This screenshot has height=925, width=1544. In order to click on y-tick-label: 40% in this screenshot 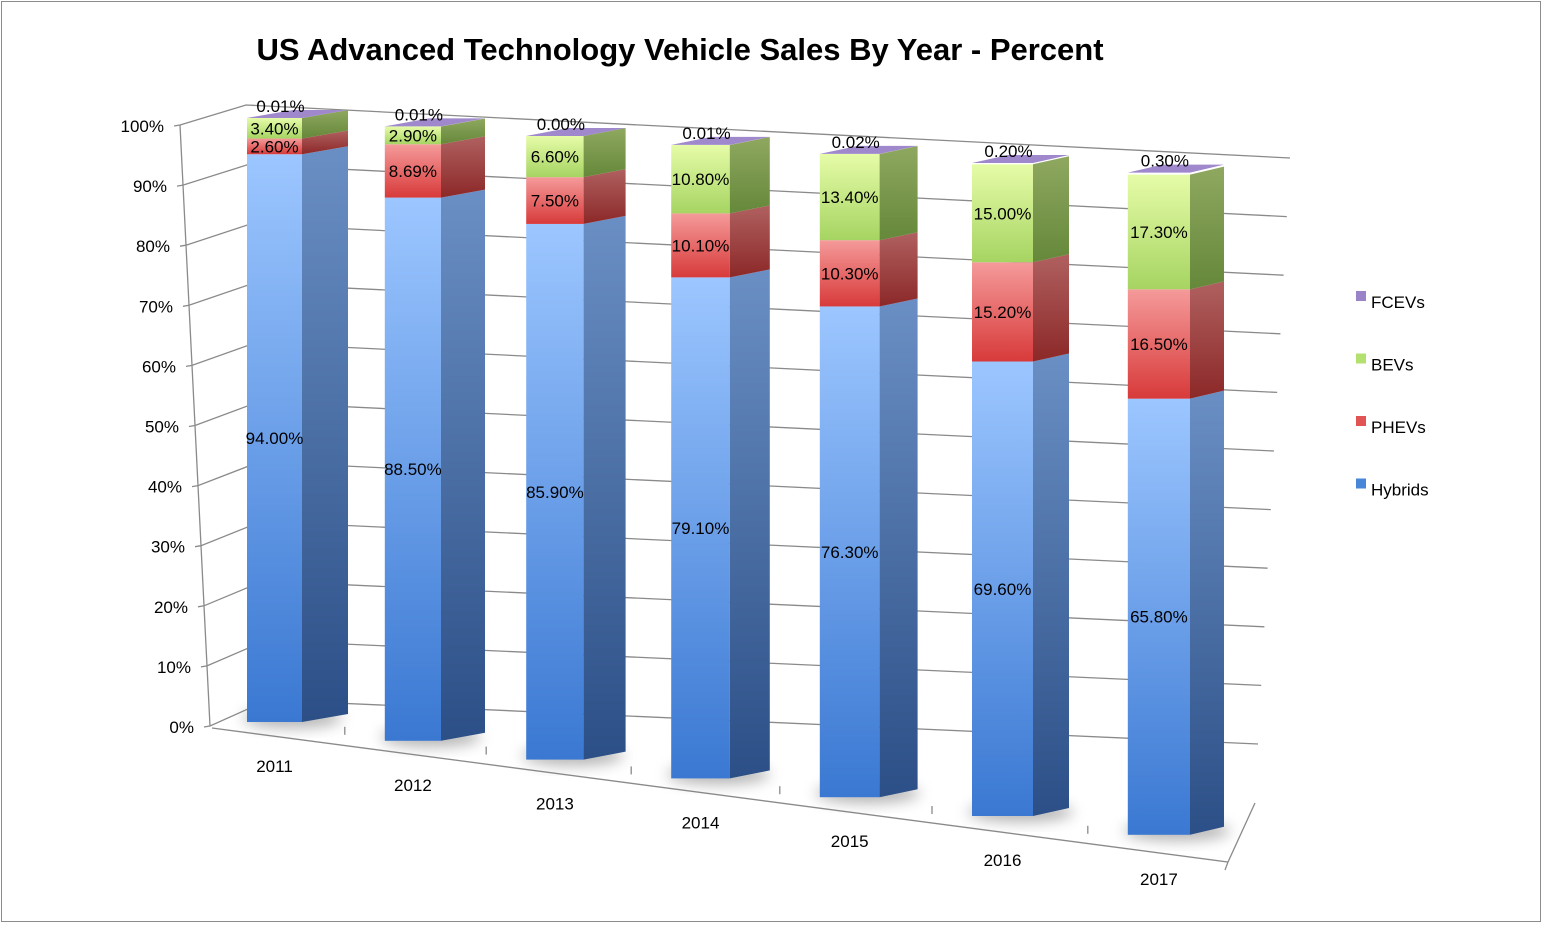, I will do `click(165, 487)`.